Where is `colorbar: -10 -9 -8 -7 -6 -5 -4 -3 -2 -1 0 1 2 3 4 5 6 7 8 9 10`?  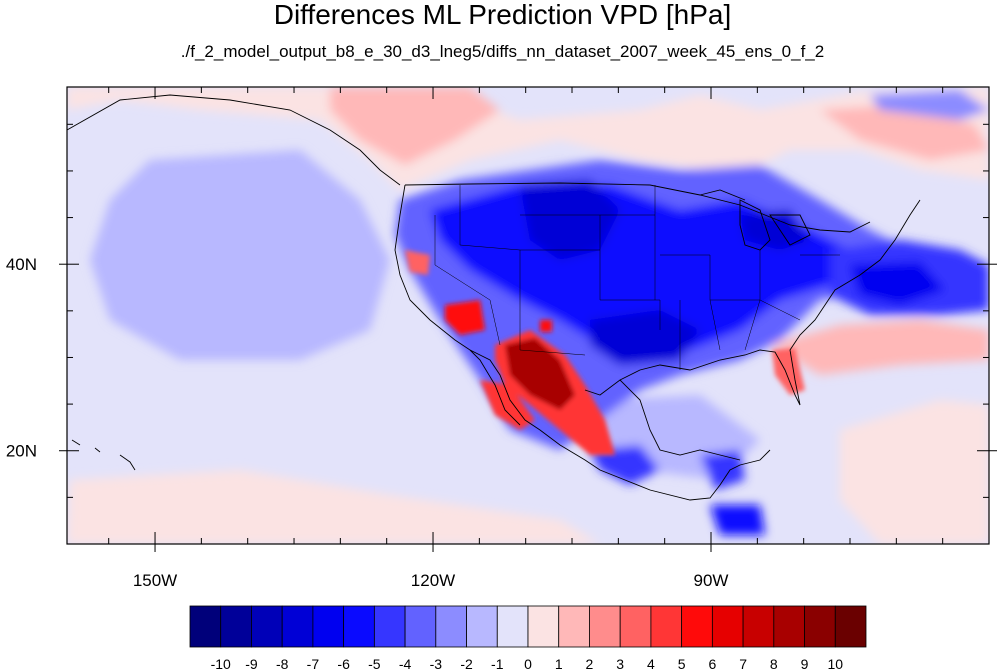 colorbar: -10 -9 -8 -7 -6 -5 -4 -3 -2 -1 0 1 2 3 4 5 6 7 8 9 10 is located at coordinates (528, 638).